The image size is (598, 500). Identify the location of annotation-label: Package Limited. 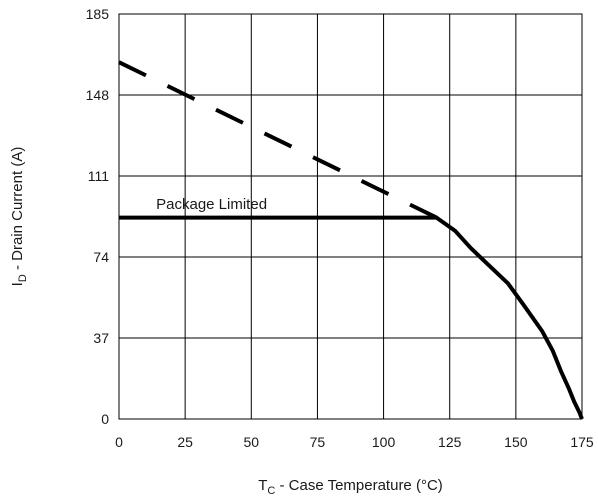
(211, 204).